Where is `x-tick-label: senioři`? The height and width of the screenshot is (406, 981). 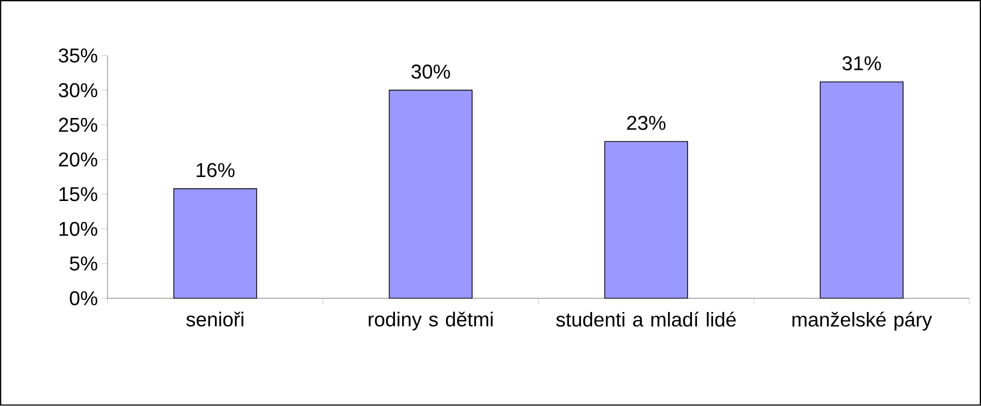
x-tick-label: senioři is located at coordinates (215, 319).